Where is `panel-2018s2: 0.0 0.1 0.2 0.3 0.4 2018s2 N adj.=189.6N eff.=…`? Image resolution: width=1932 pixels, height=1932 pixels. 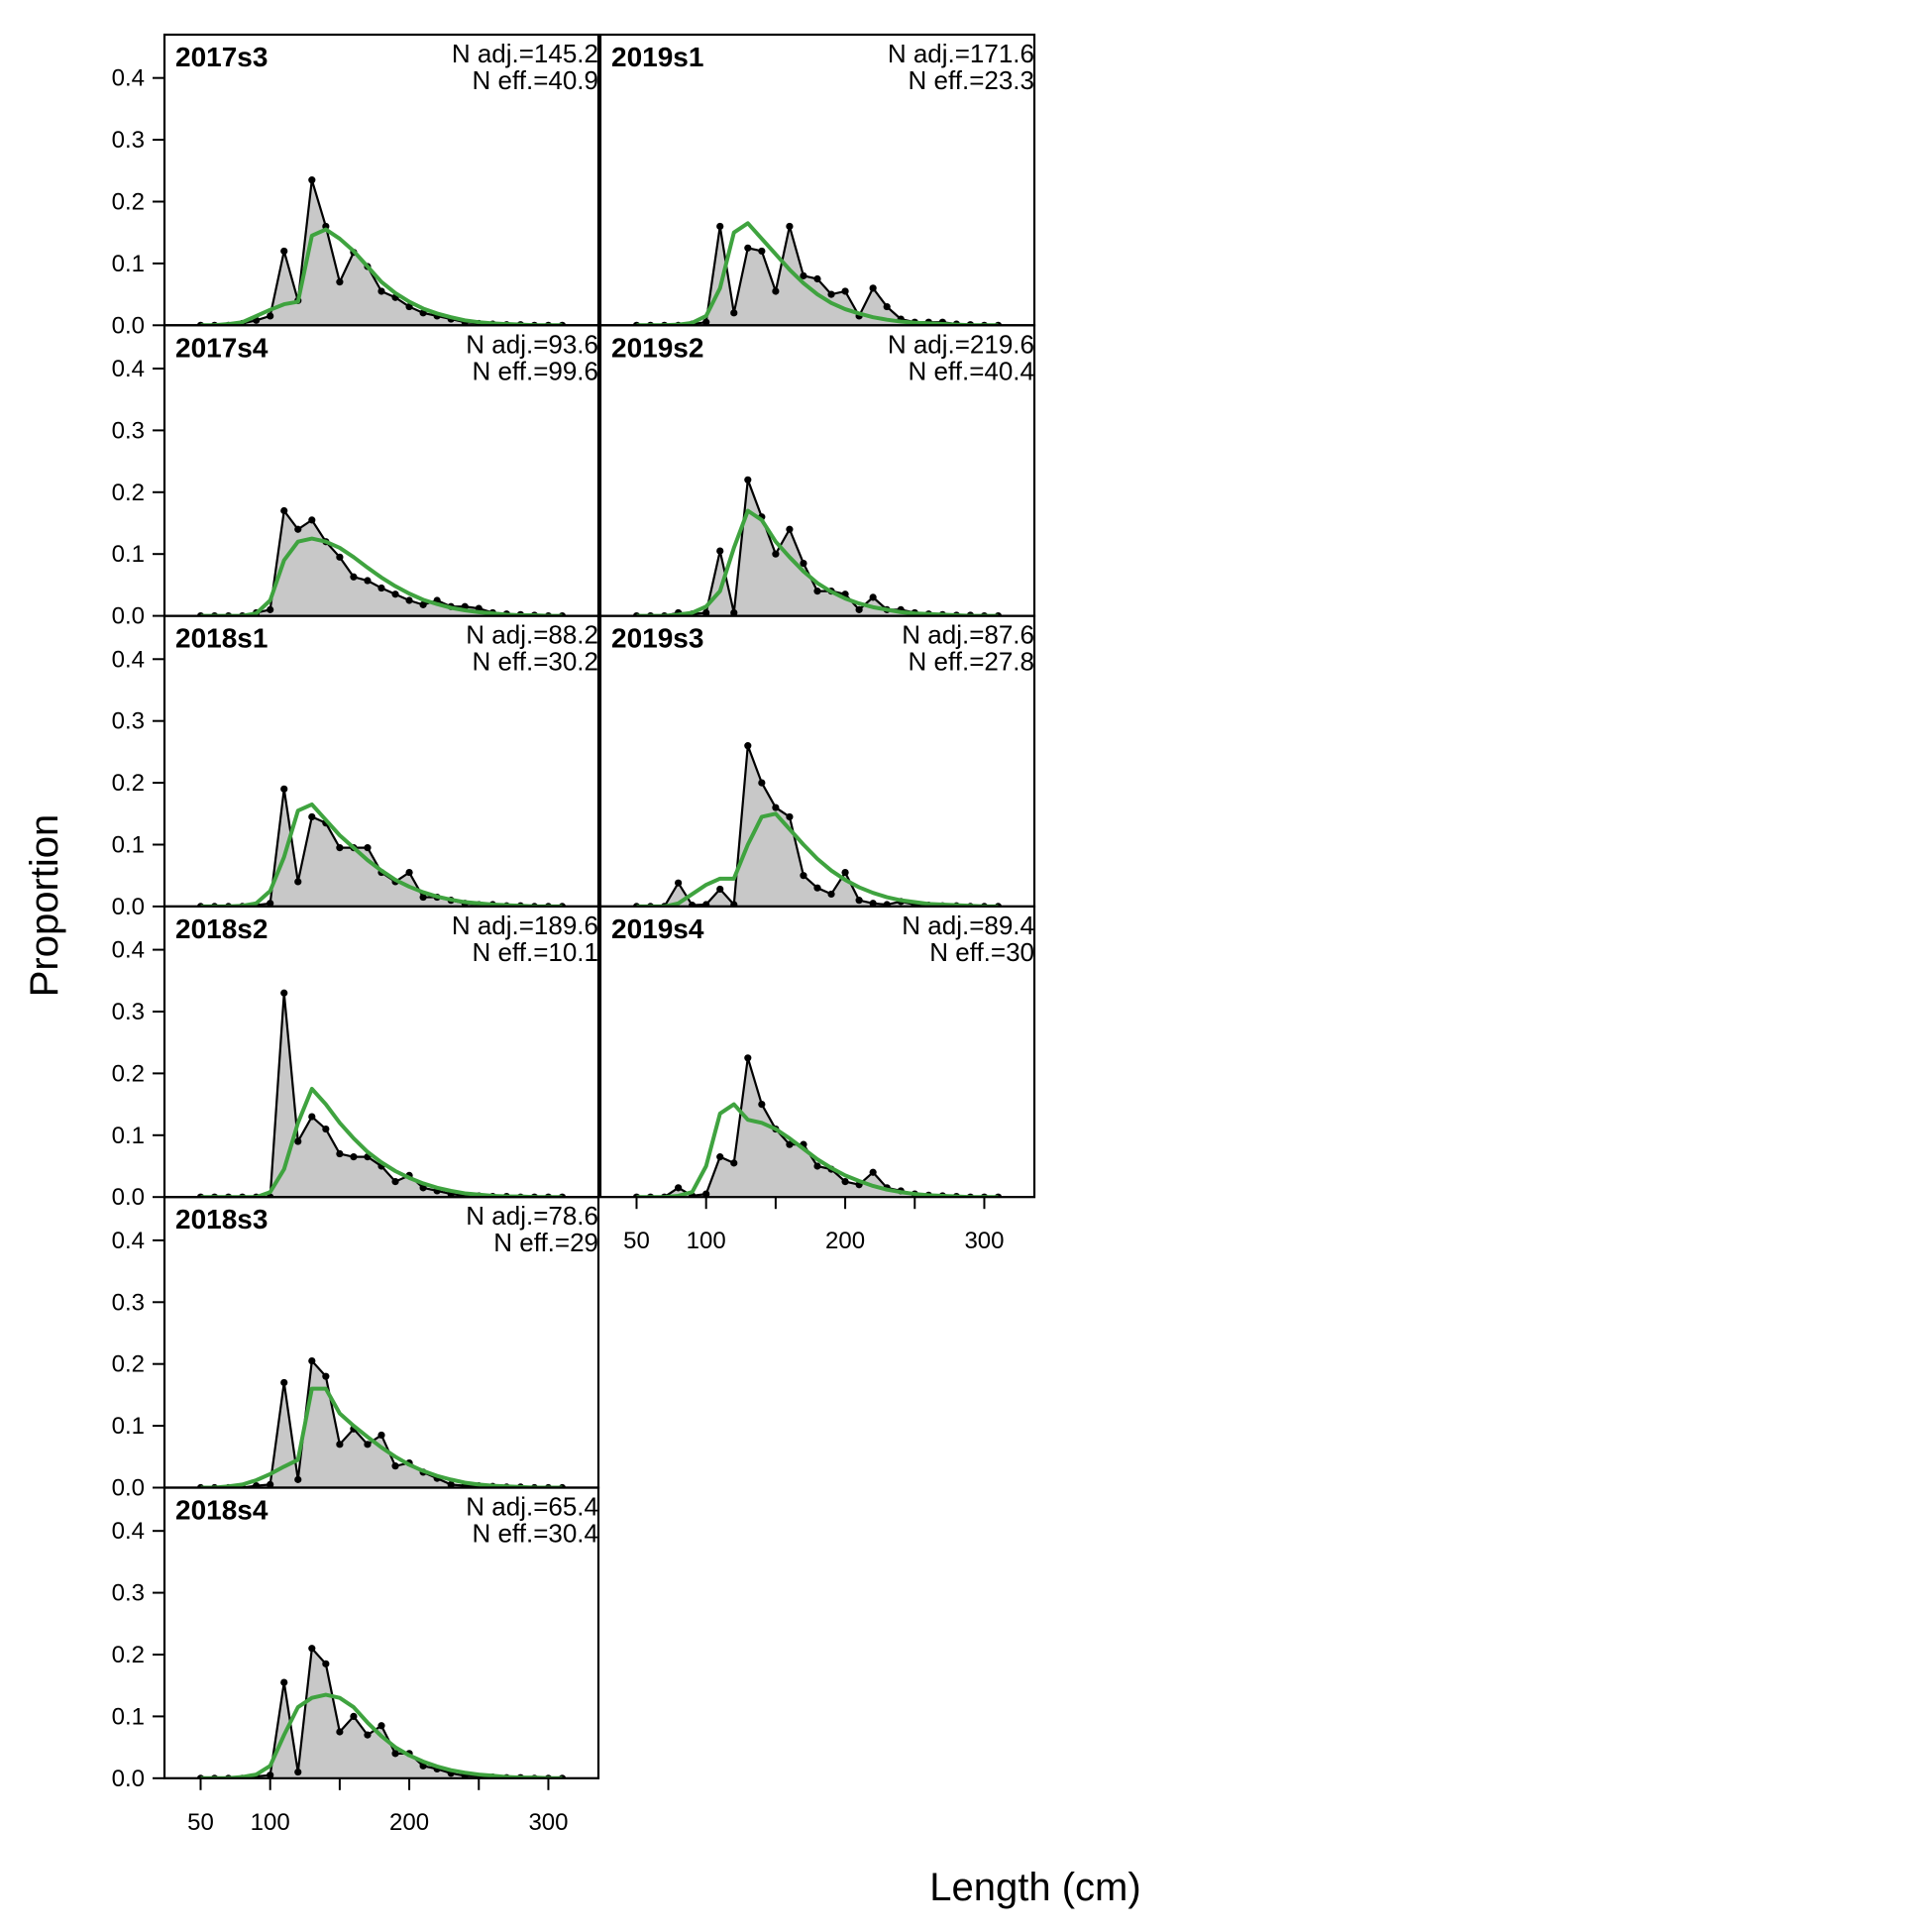
panel-2018s2: 0.0 0.1 0.2 0.3 0.4 2018s2 N adj.=189.6N eff.=… is located at coordinates (356, 1058).